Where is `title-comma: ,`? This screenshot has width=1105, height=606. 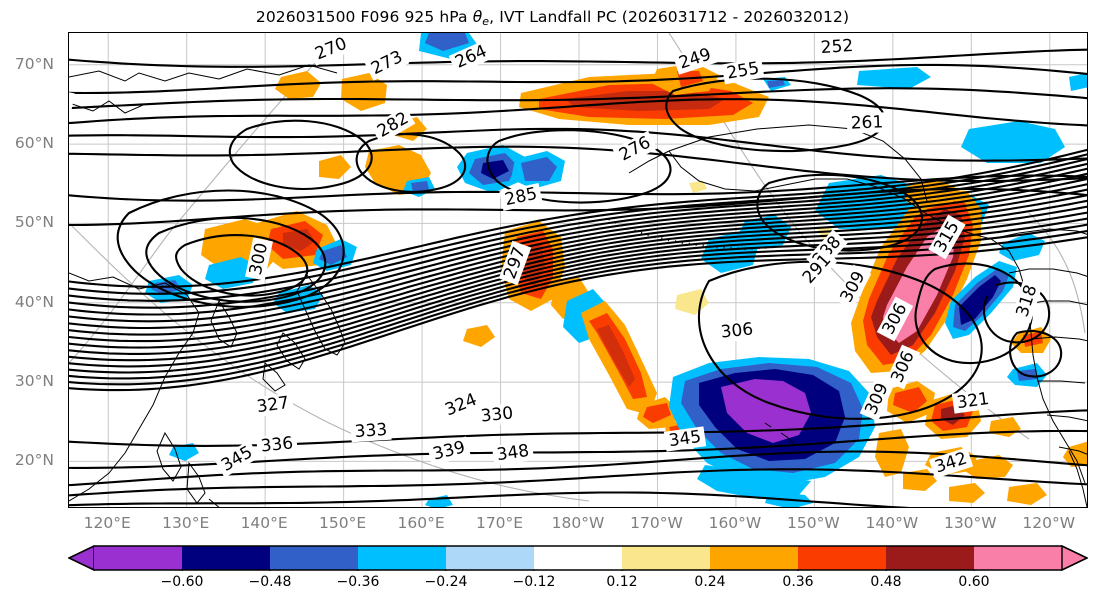
title-comma: , is located at coordinates (492, 17).